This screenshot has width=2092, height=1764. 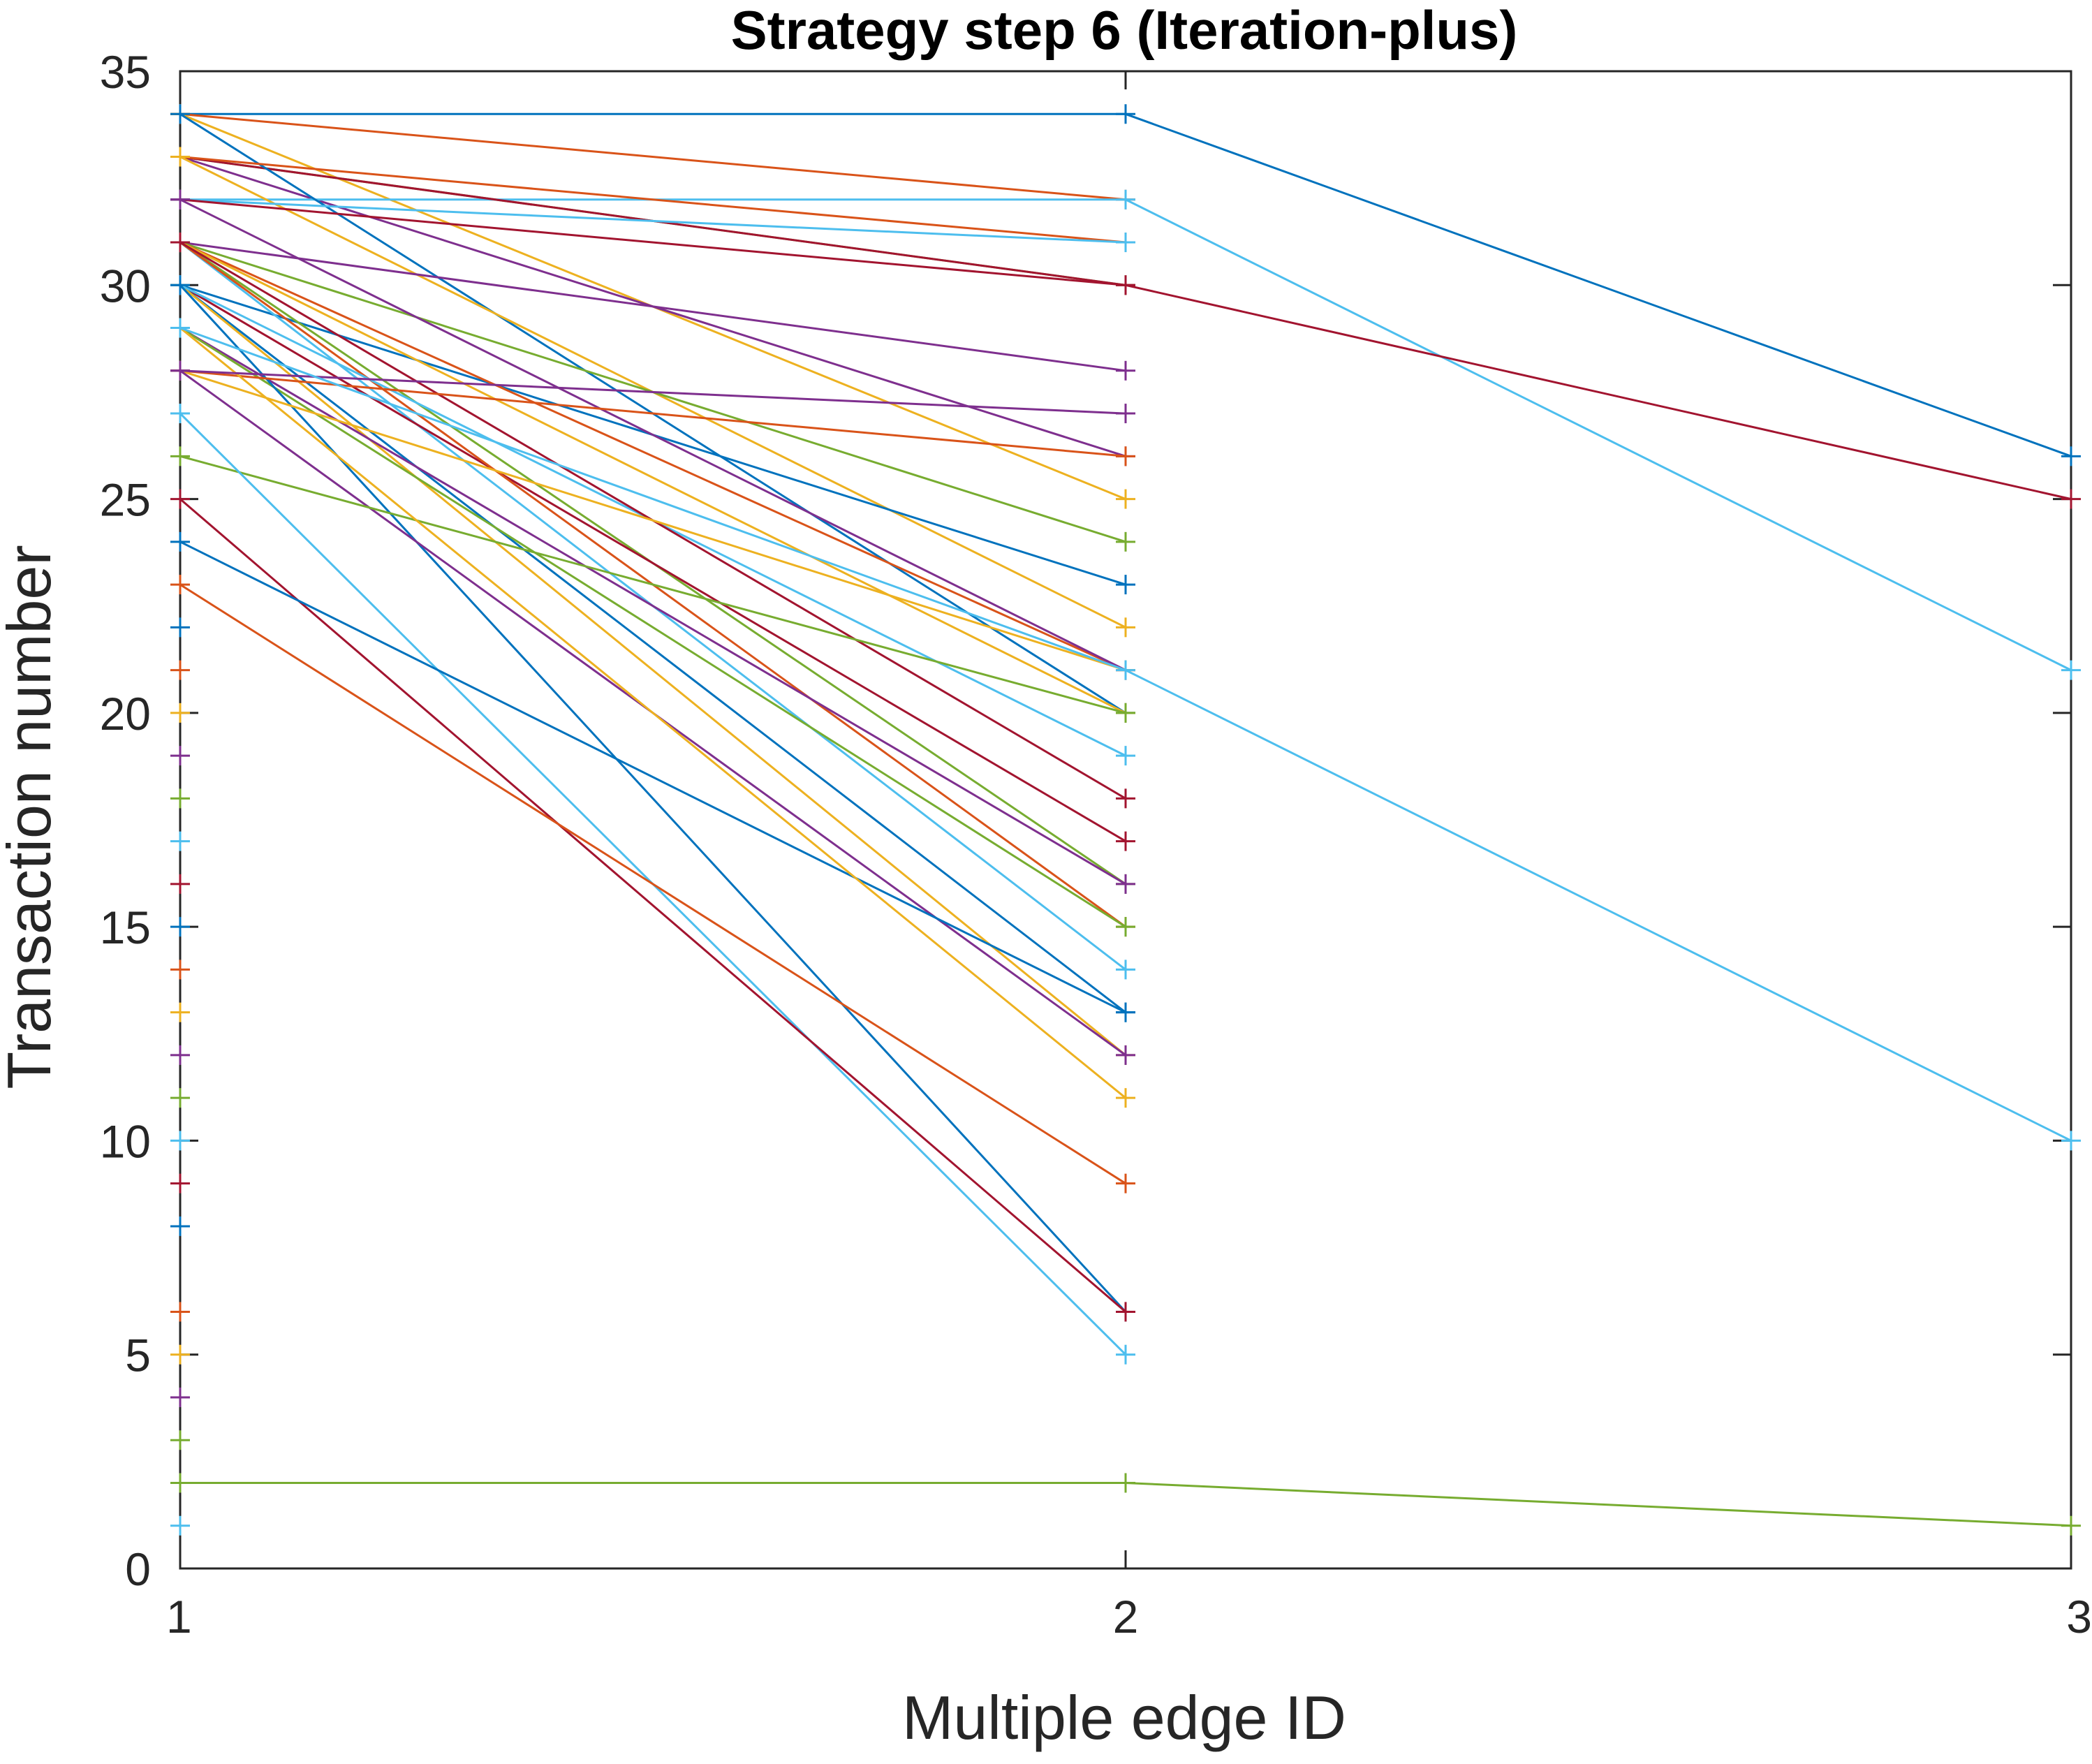 What do you see at coordinates (1124, 1717) in the screenshot?
I see `x-axis-label: Multiple edge ID` at bounding box center [1124, 1717].